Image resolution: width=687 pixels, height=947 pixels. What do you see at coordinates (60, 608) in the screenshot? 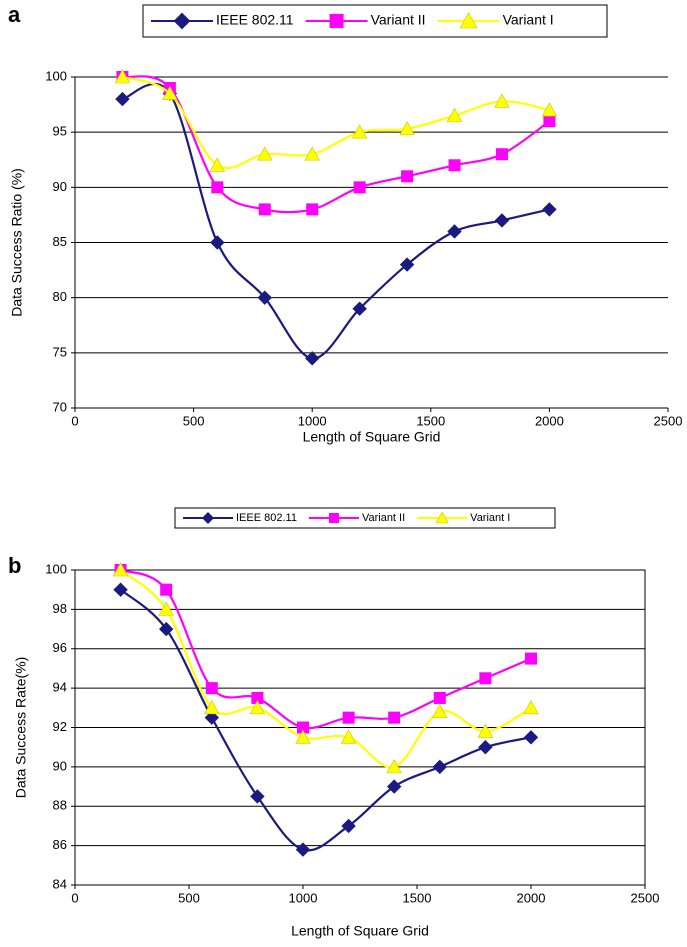
I see `y-tick-label: 98` at bounding box center [60, 608].